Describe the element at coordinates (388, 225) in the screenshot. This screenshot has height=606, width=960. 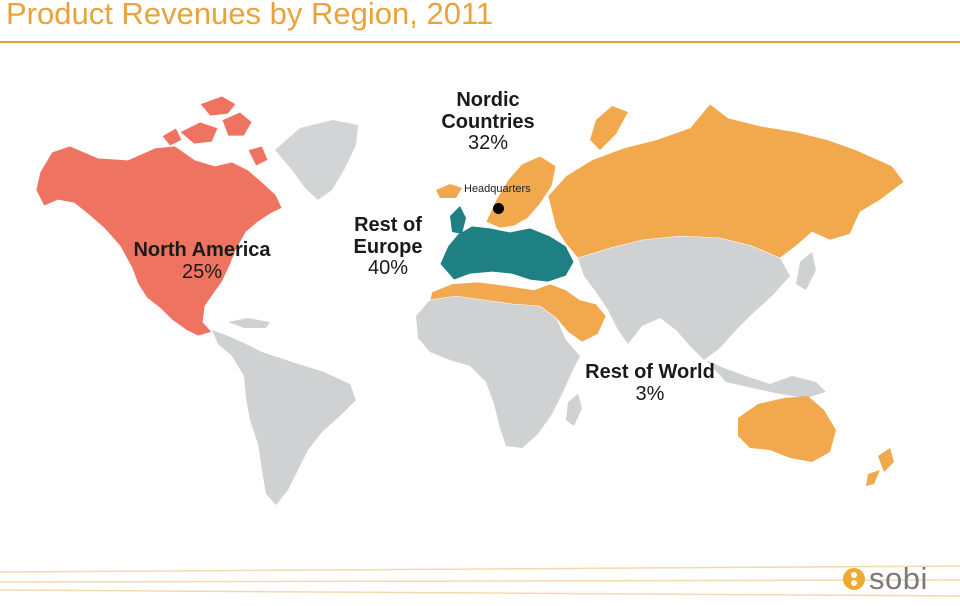
I see `rest-of-europe-name-line1: Rest of` at that location.